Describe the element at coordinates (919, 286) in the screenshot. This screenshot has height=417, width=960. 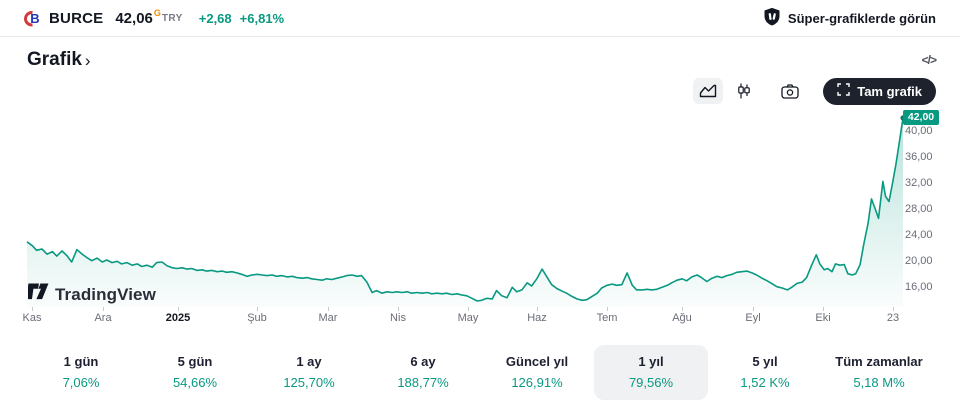
I see `y-axis-label: 16,00` at that location.